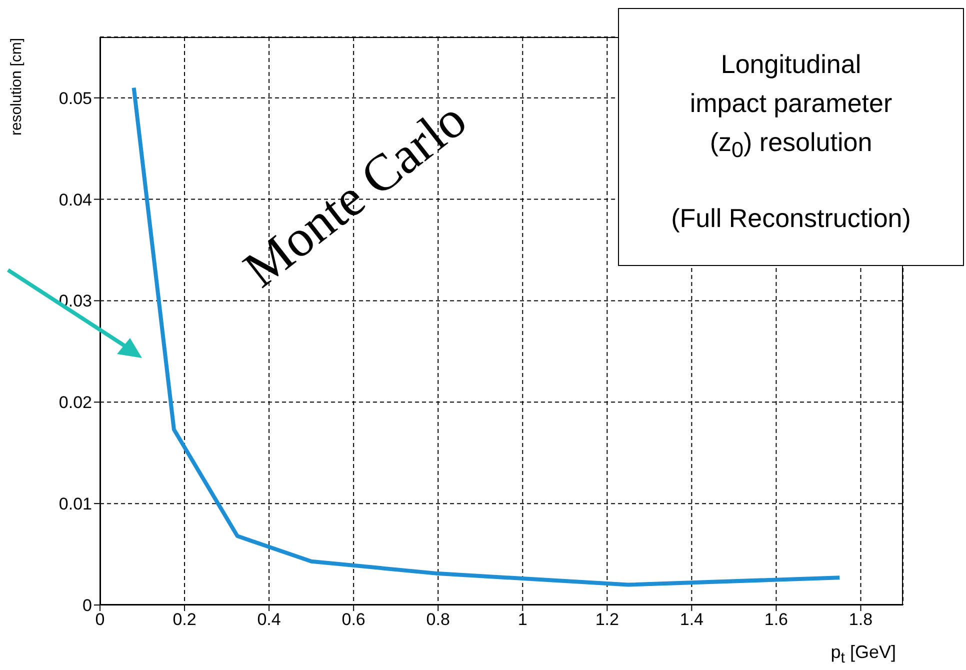 This screenshot has height=670, width=966. Describe the element at coordinates (354, 620) in the screenshot. I see `x-tick-label: 0.6` at that location.